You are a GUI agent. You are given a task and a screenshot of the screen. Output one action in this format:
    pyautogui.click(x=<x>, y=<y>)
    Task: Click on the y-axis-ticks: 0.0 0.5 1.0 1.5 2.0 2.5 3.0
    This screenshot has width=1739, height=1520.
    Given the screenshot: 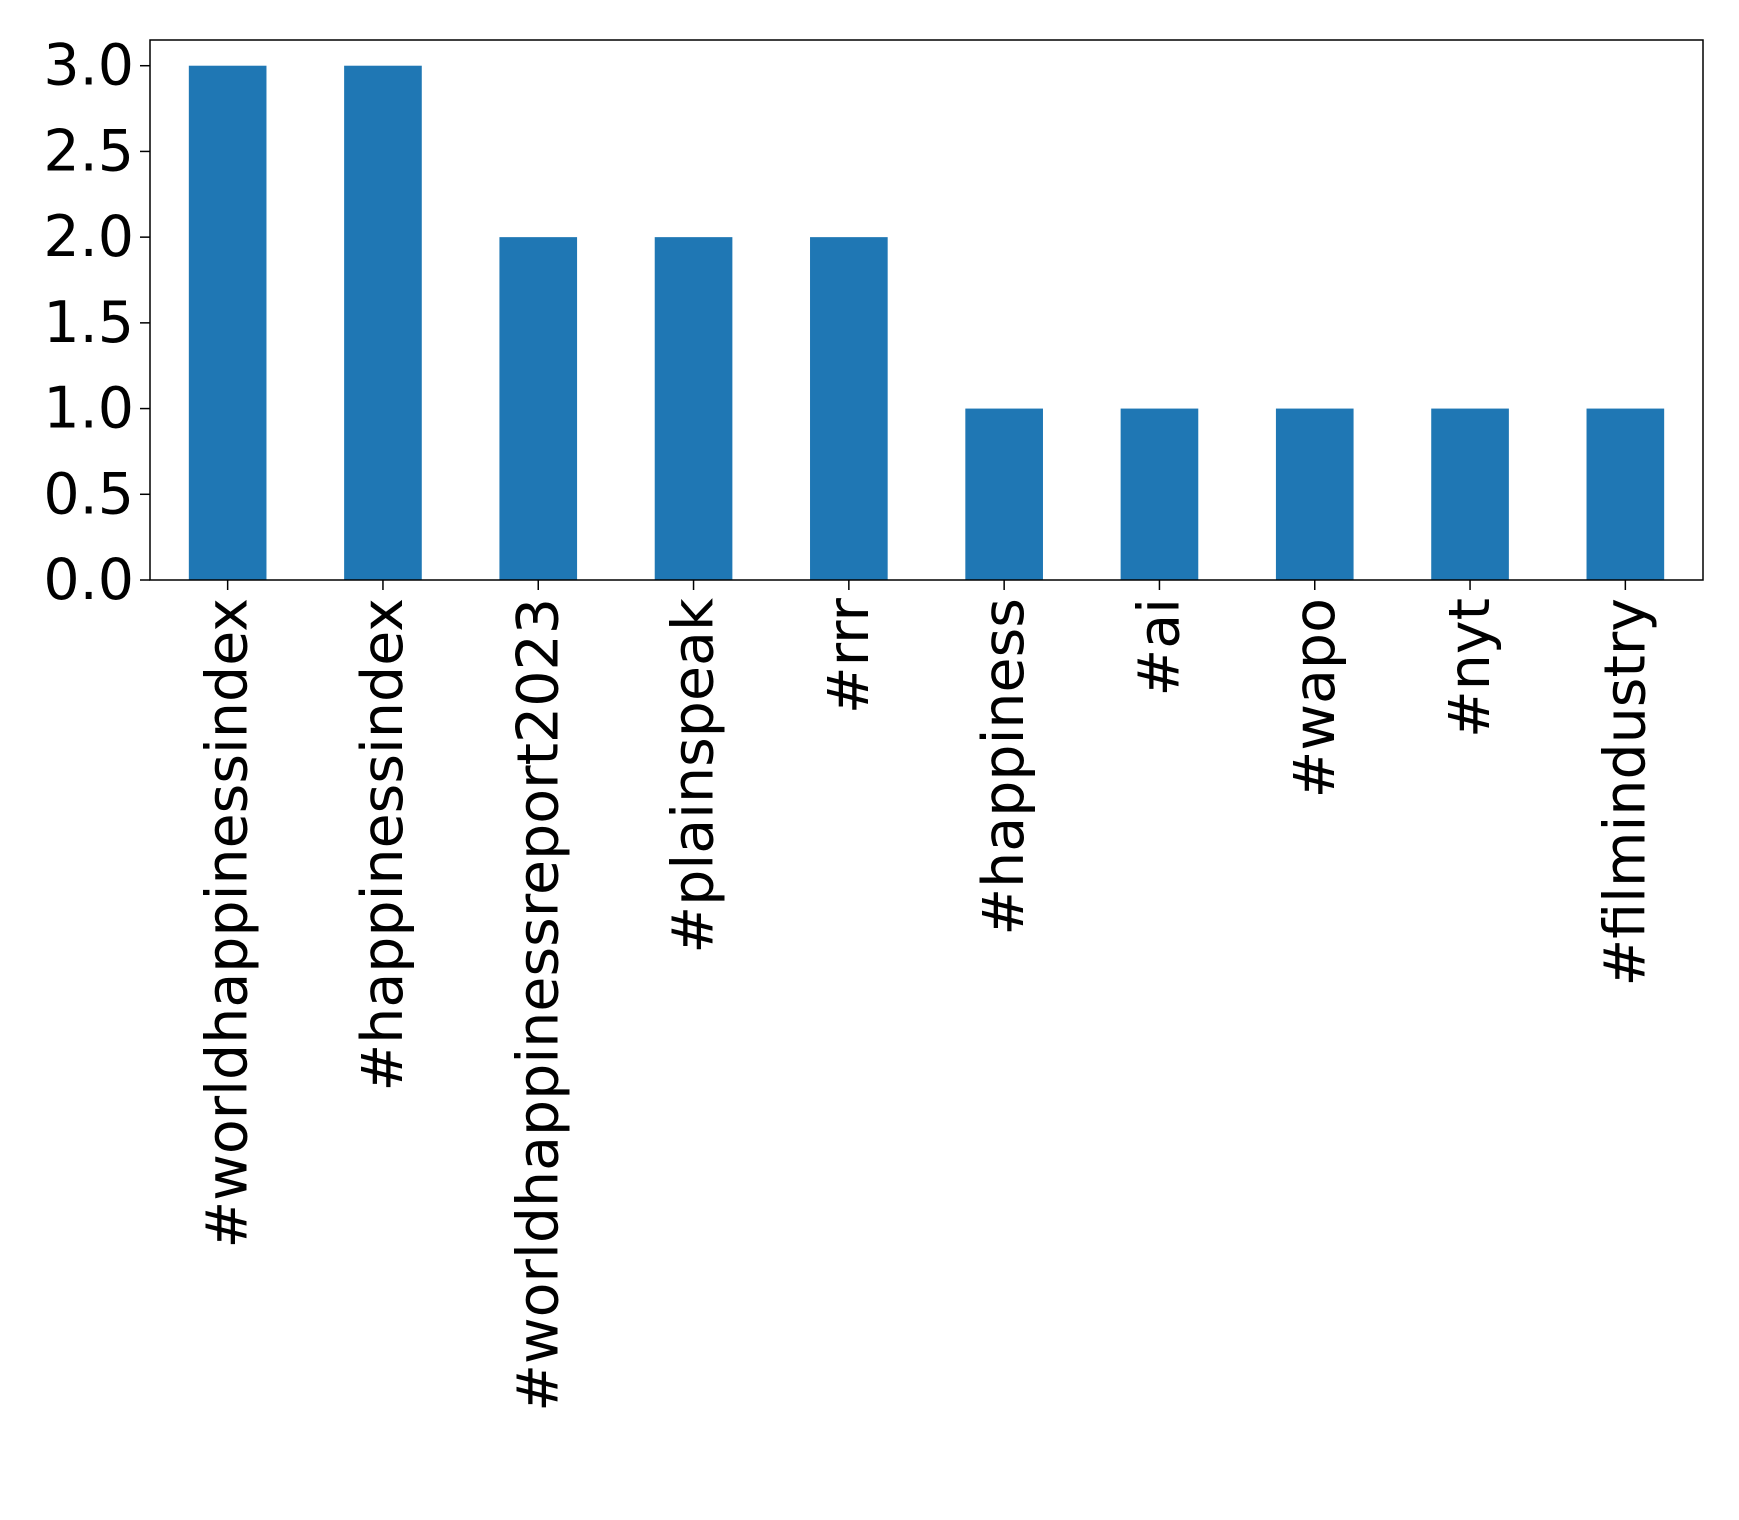 What is the action you would take?
    pyautogui.click(x=96, y=323)
    